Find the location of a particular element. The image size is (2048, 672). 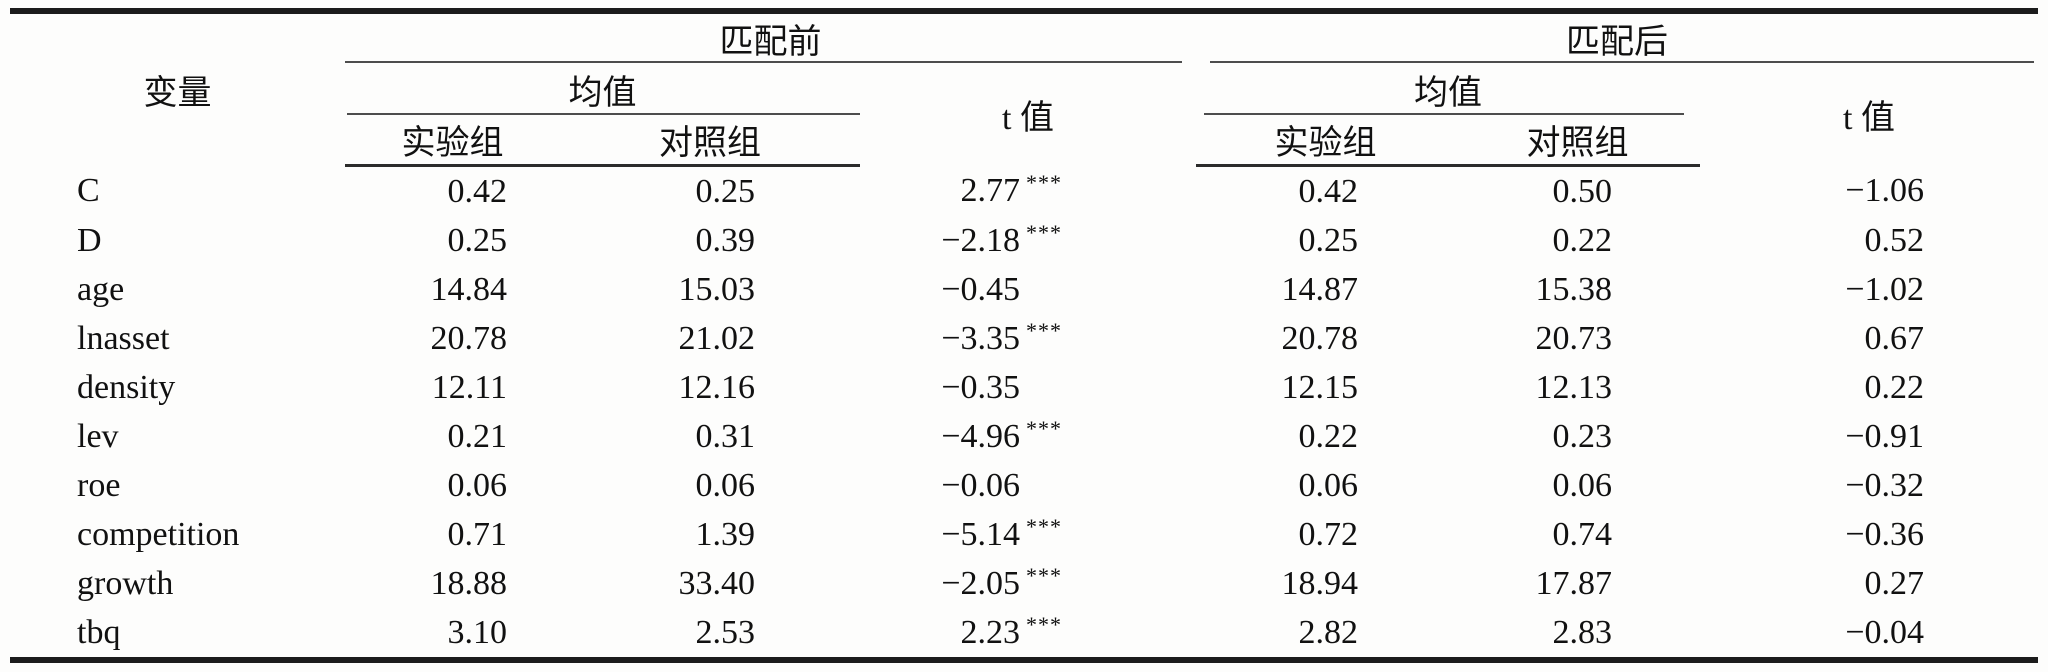

header-post-matching-label: 匹配后 is located at coordinates (1617, 42).